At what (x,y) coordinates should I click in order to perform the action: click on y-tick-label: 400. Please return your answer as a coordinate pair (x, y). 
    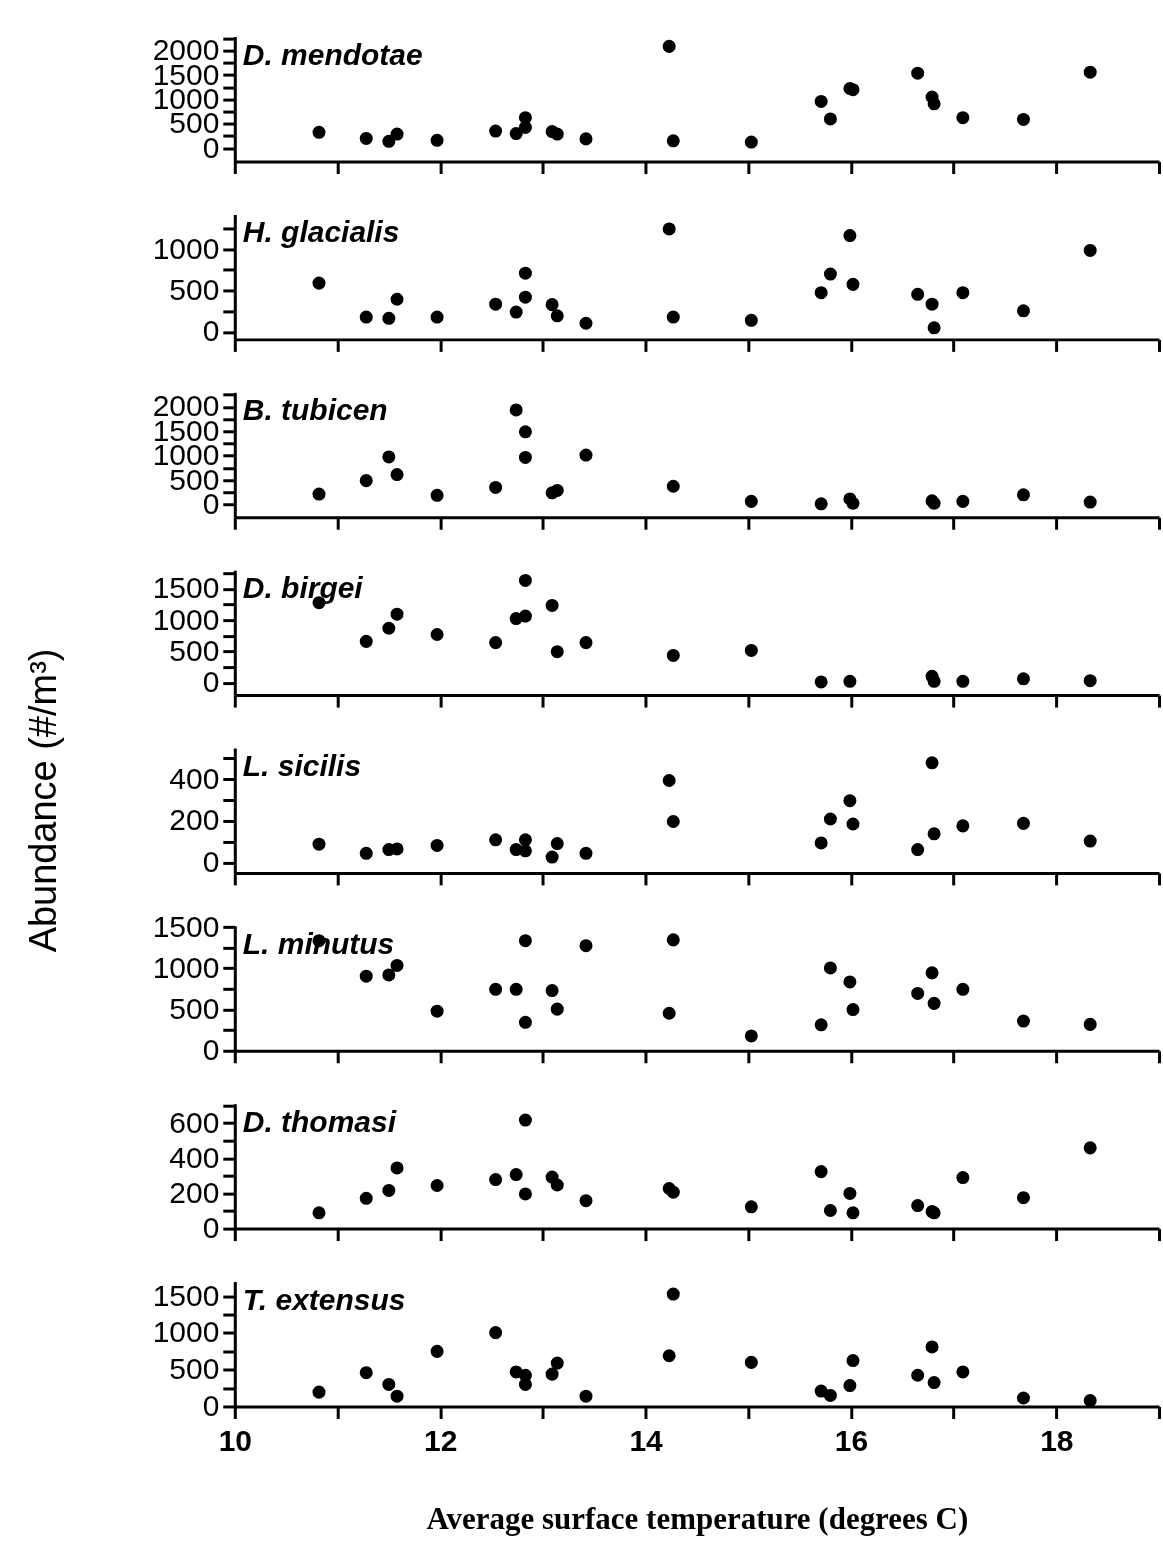
    Looking at the image, I should click on (194, 1157).